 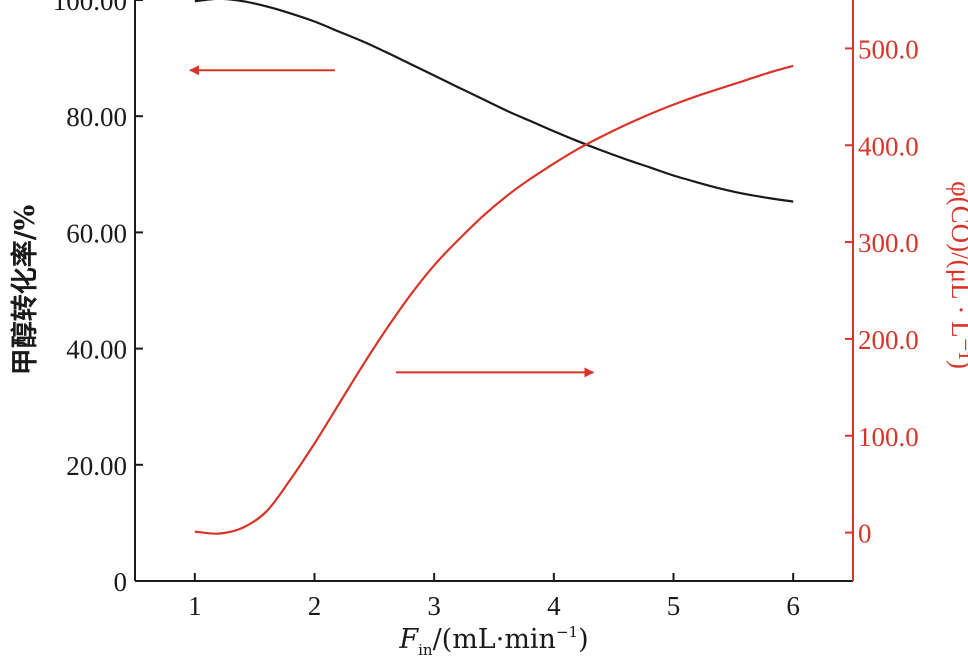 I want to click on x-tick-label: 5, so click(x=674, y=606).